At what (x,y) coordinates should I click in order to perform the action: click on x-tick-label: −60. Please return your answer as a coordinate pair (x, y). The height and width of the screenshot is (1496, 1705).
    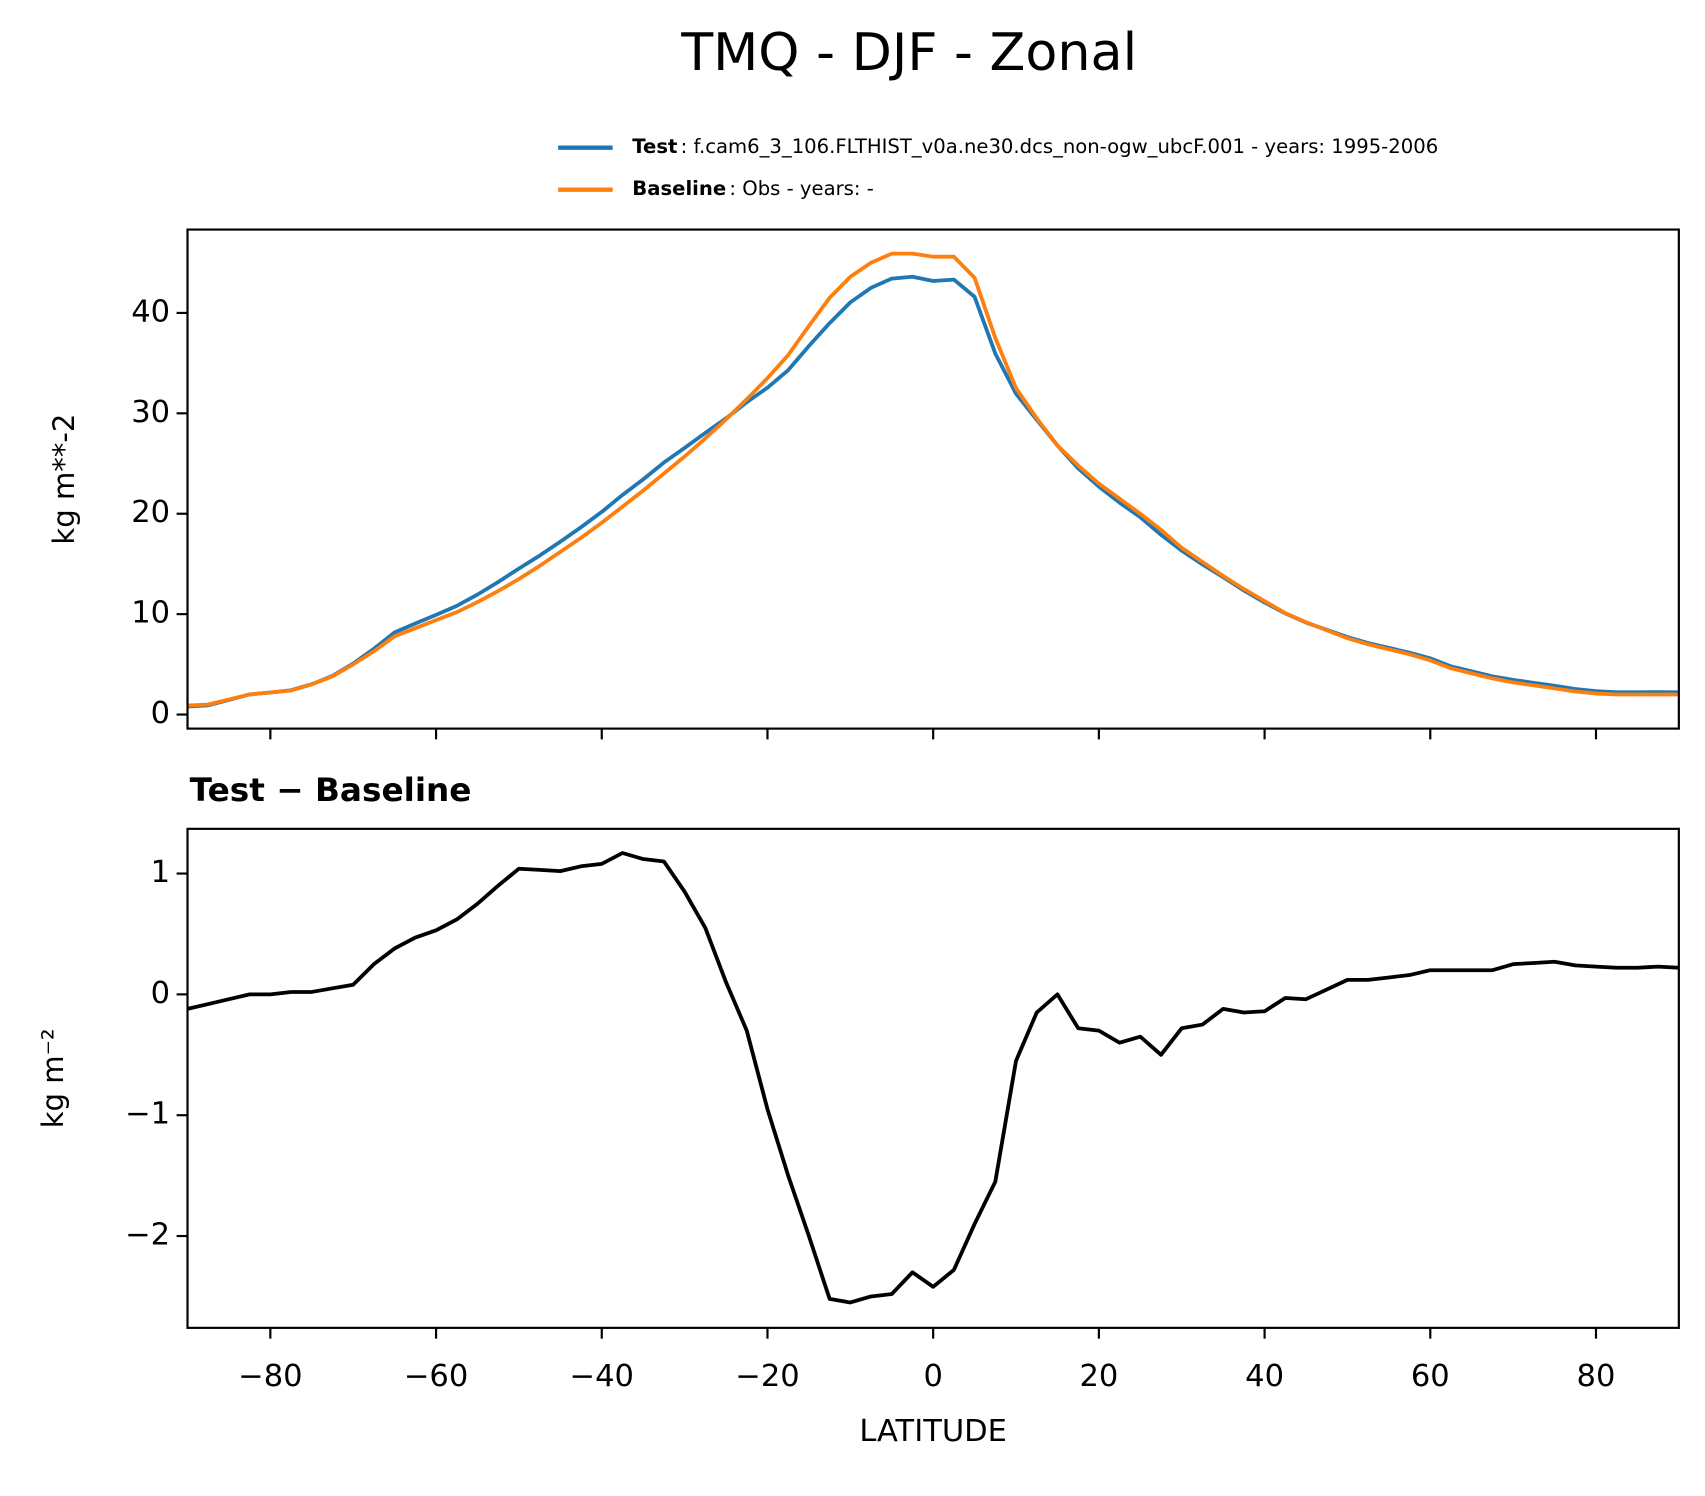
    Looking at the image, I should click on (436, 1376).